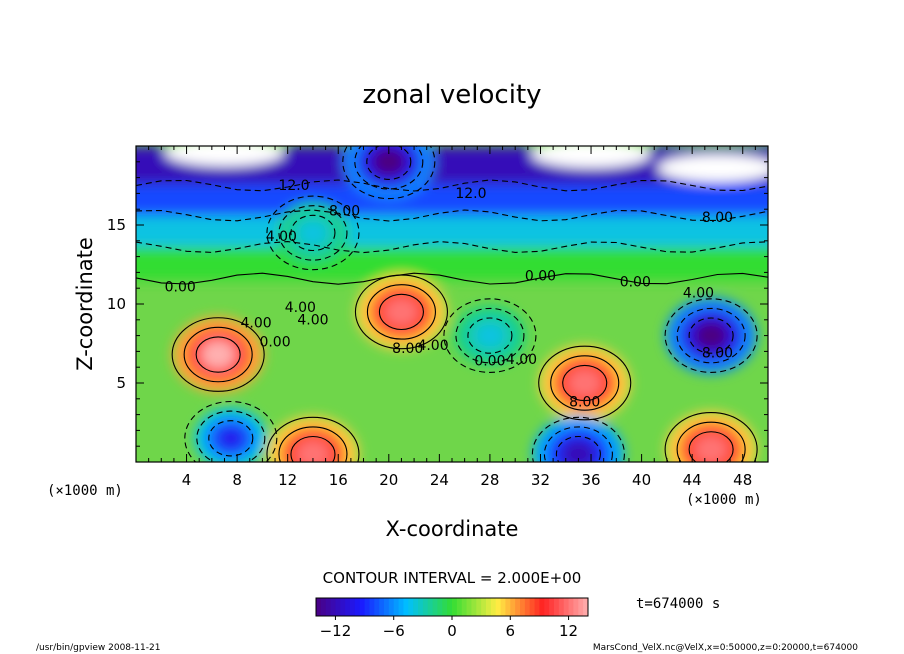 The image size is (904, 654). Describe the element at coordinates (293, 186) in the screenshot. I see `contour-label: 12.0` at that location.